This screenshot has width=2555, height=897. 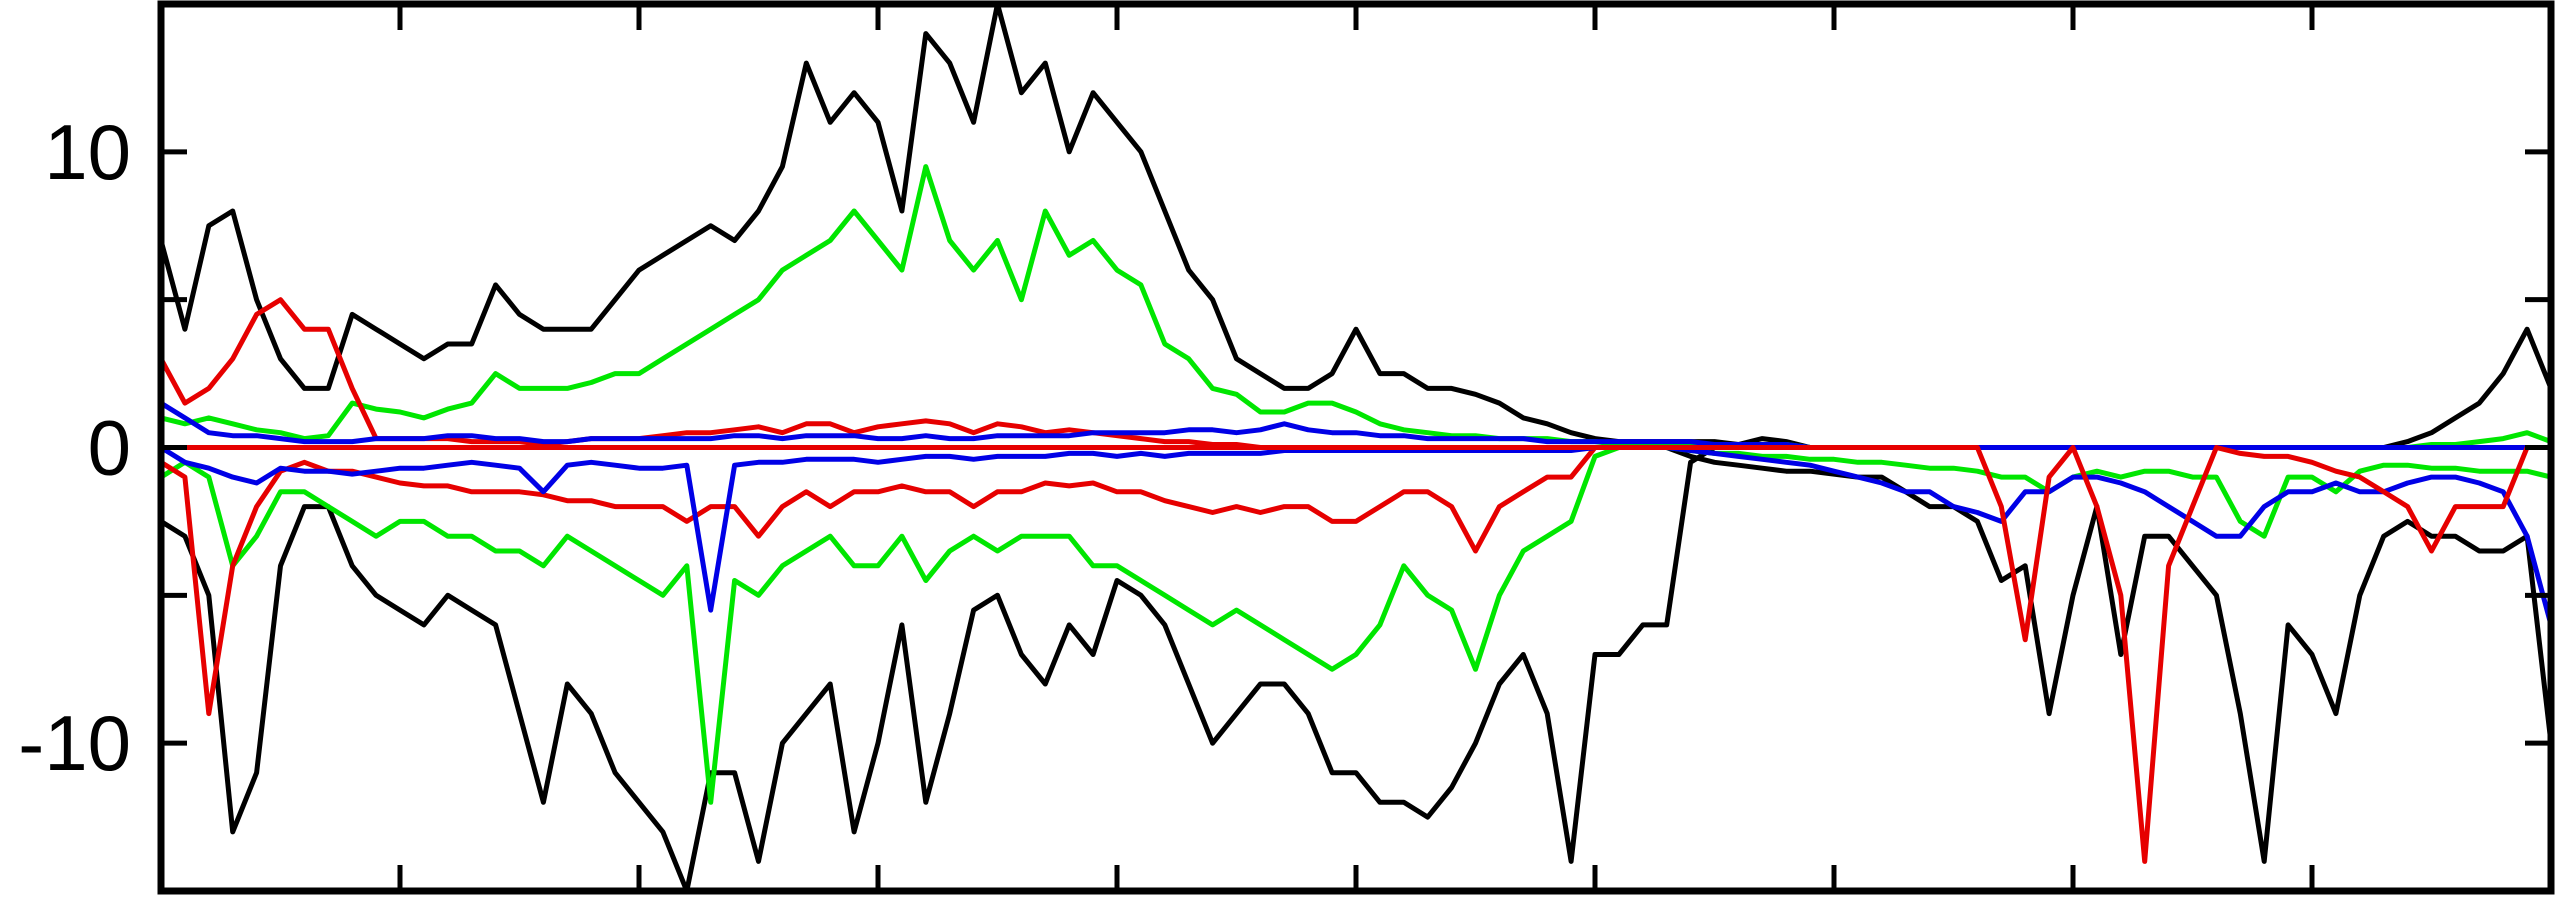 I want to click on y-tick-label: 0, so click(x=109, y=448).